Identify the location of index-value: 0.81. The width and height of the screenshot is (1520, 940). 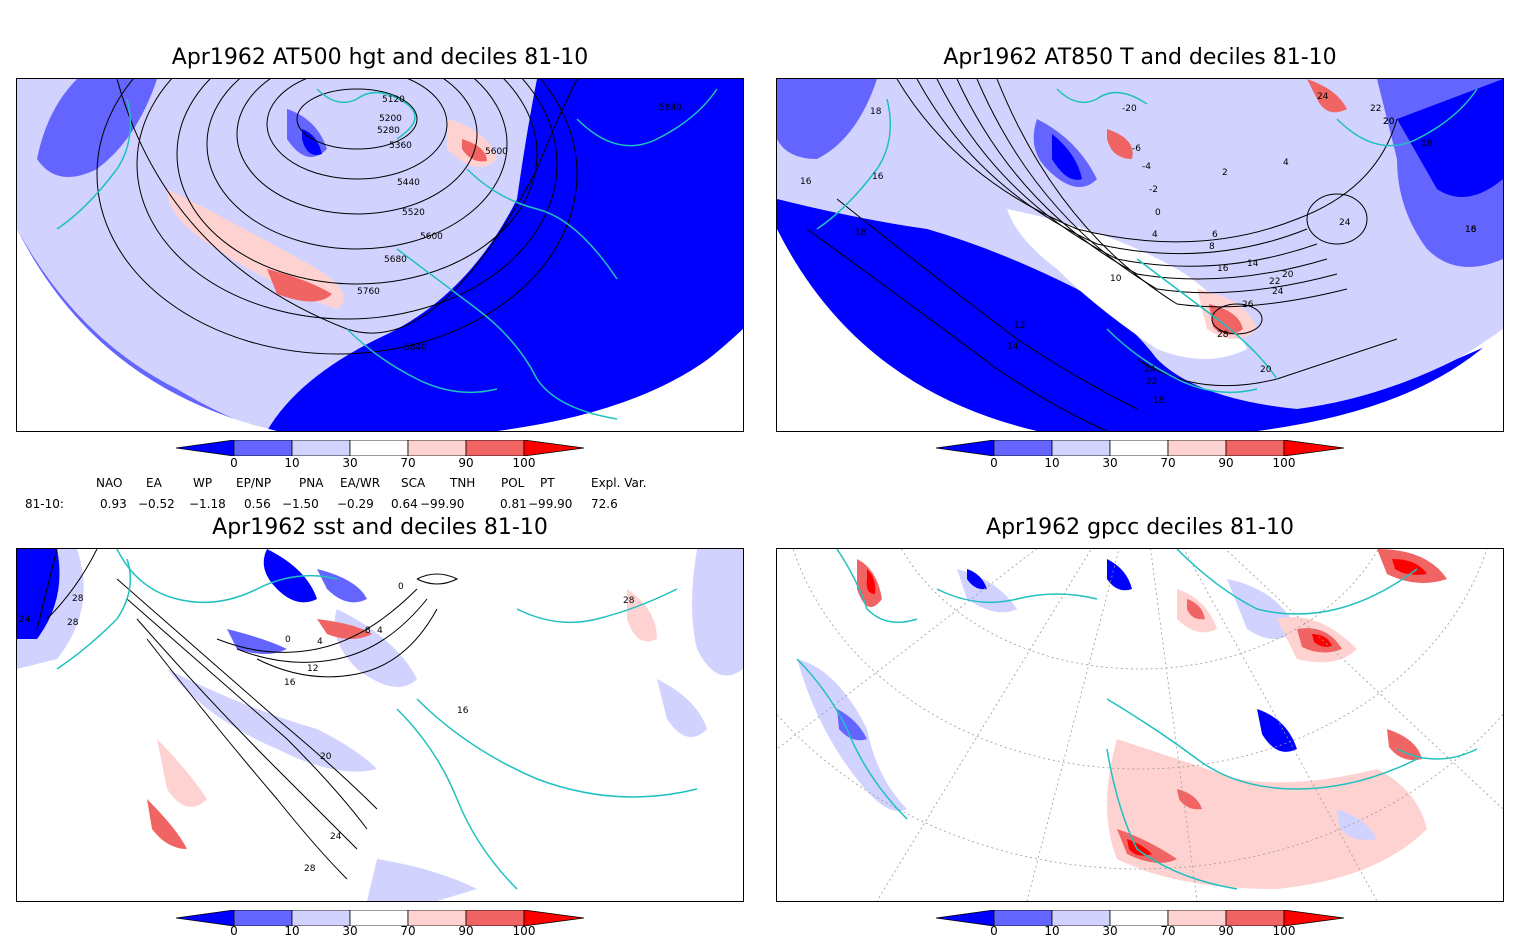
(513, 504).